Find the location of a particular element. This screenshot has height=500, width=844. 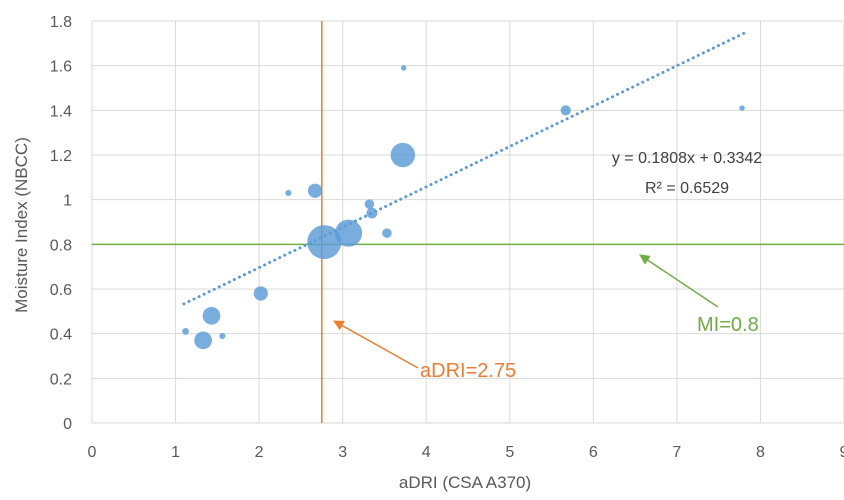

y-tick-label: 1 is located at coordinates (67, 201).